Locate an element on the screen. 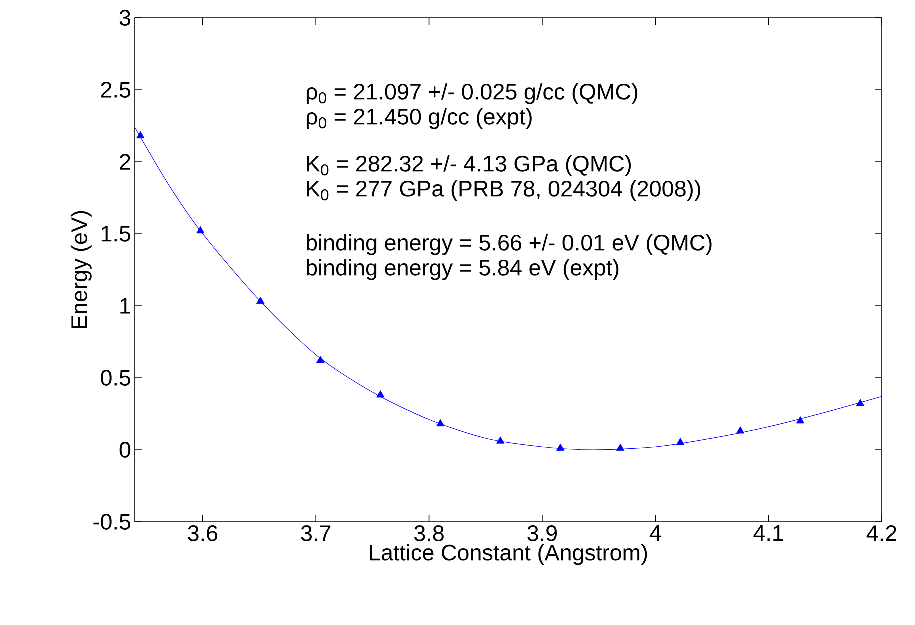 Image resolution: width=915 pixels, height=625 pixels. y-tick-label: 0.5 is located at coordinates (116, 378).